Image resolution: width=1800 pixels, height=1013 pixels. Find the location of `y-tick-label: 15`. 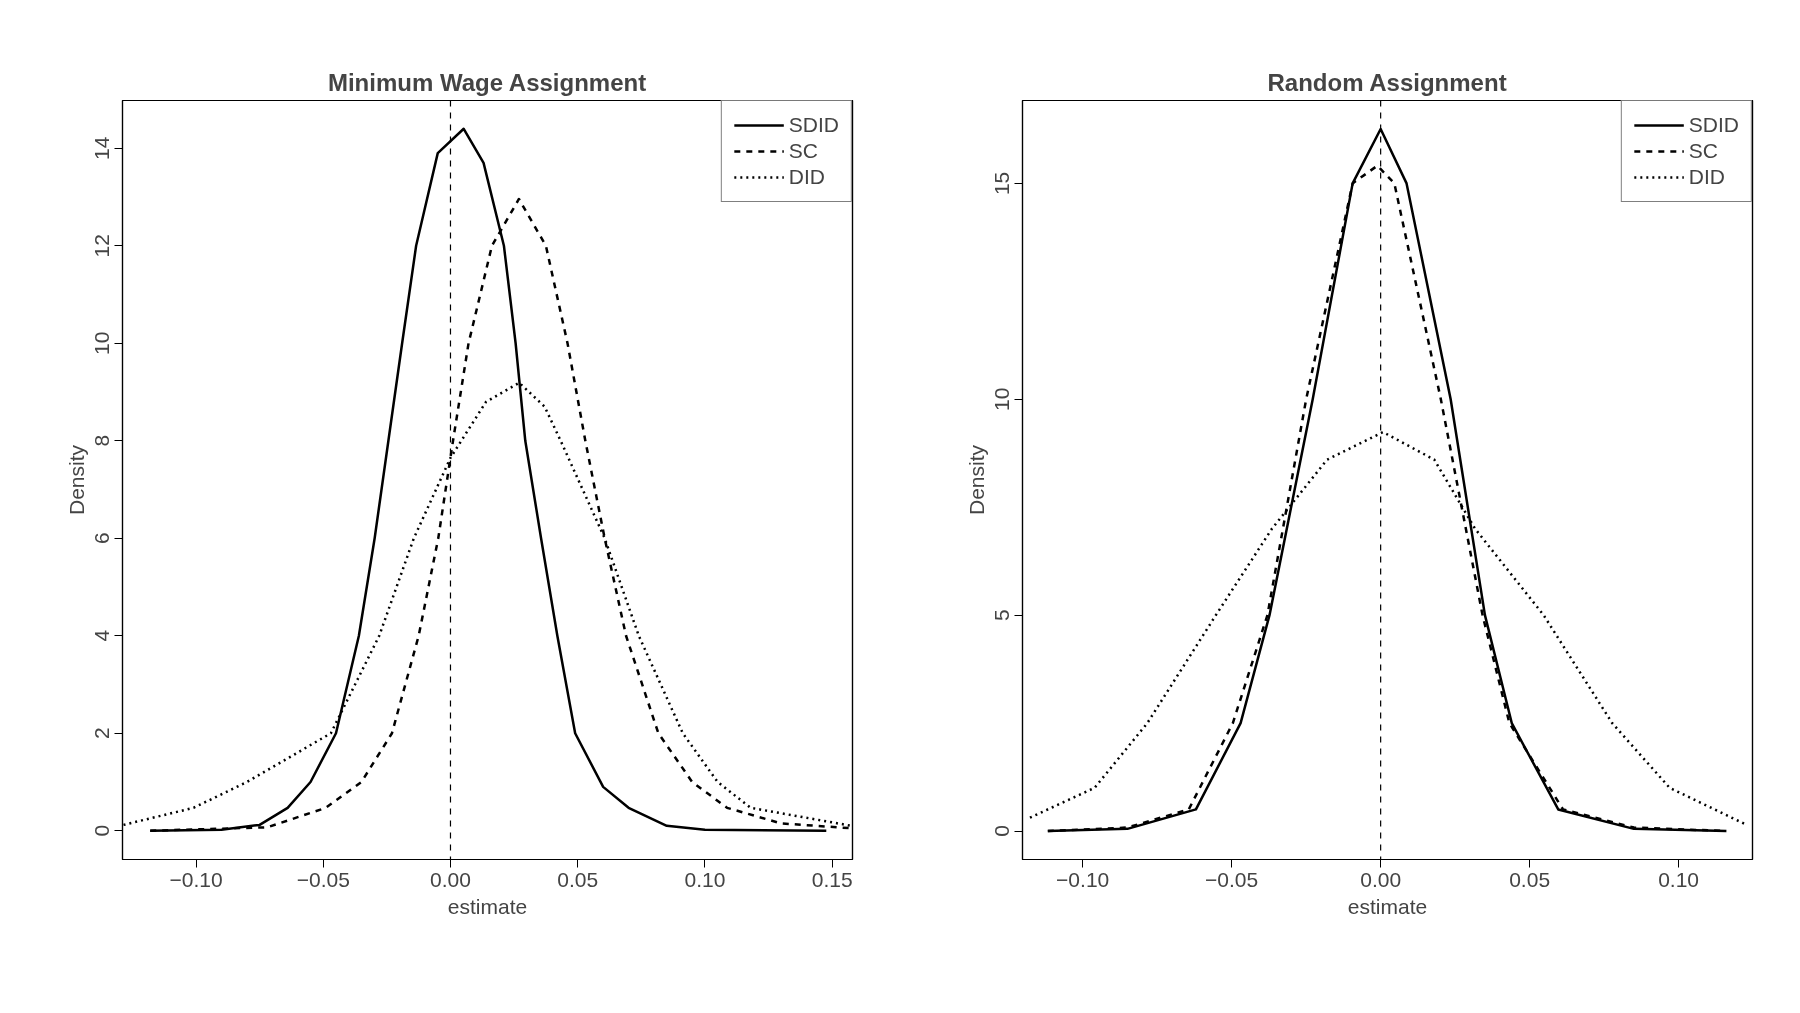

y-tick-label: 15 is located at coordinates (1002, 183).